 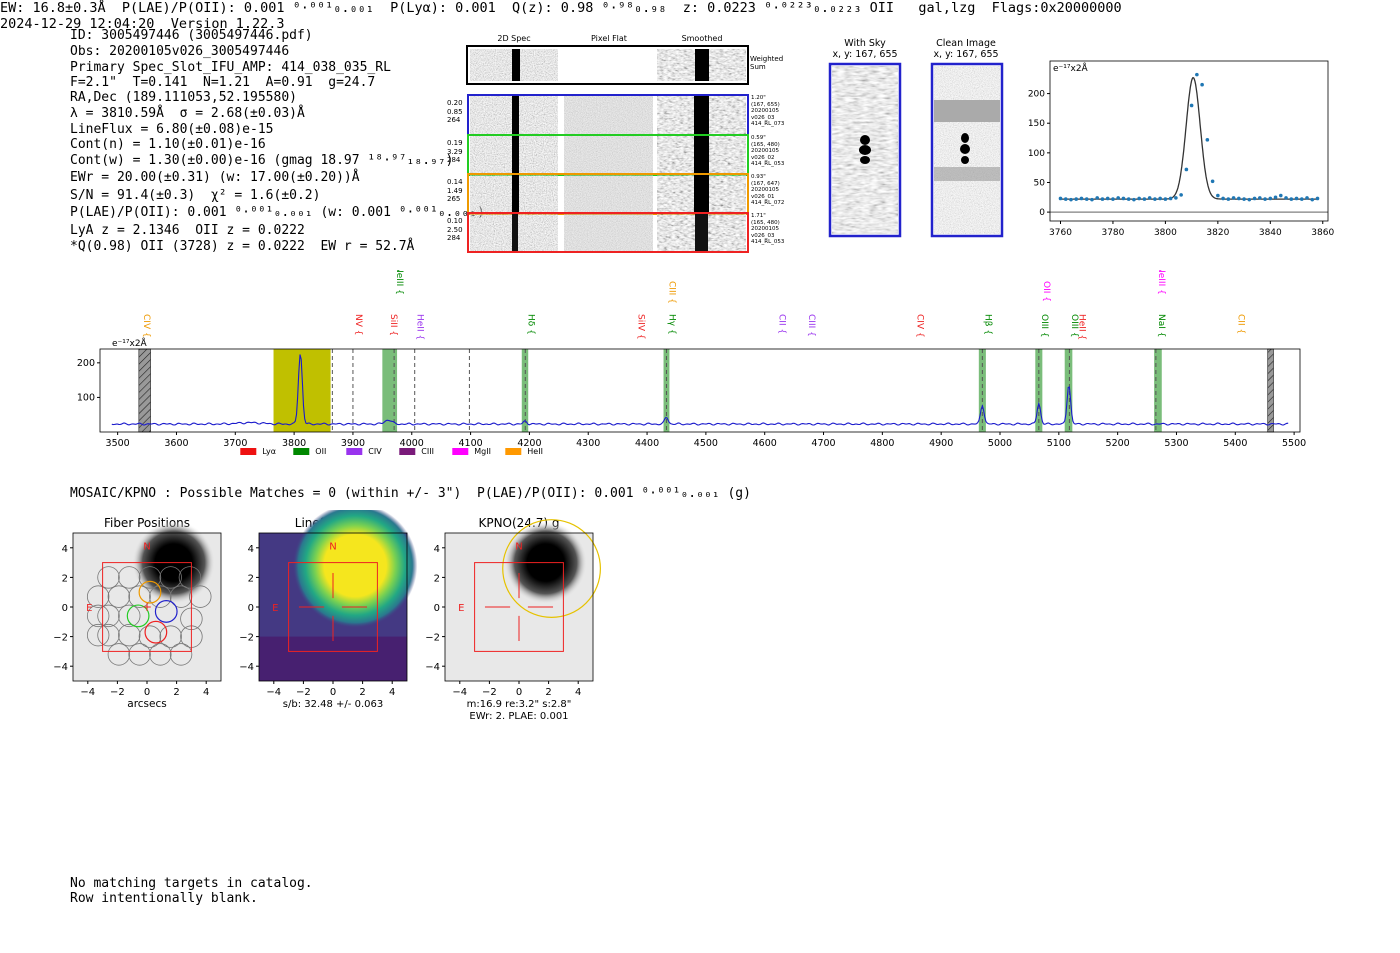 I want to click on fiber-row-frame, so click(x=608, y=232).